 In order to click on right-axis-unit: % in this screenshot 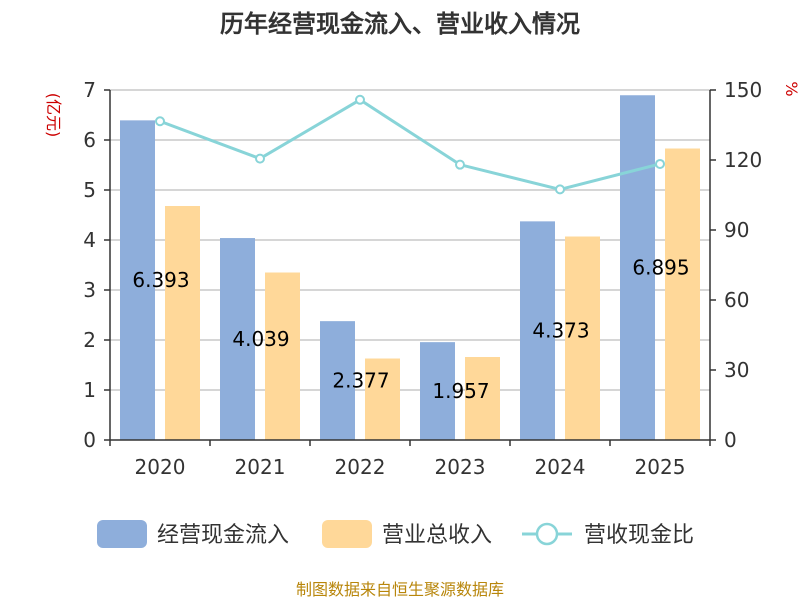, I will do `click(791, 88)`.